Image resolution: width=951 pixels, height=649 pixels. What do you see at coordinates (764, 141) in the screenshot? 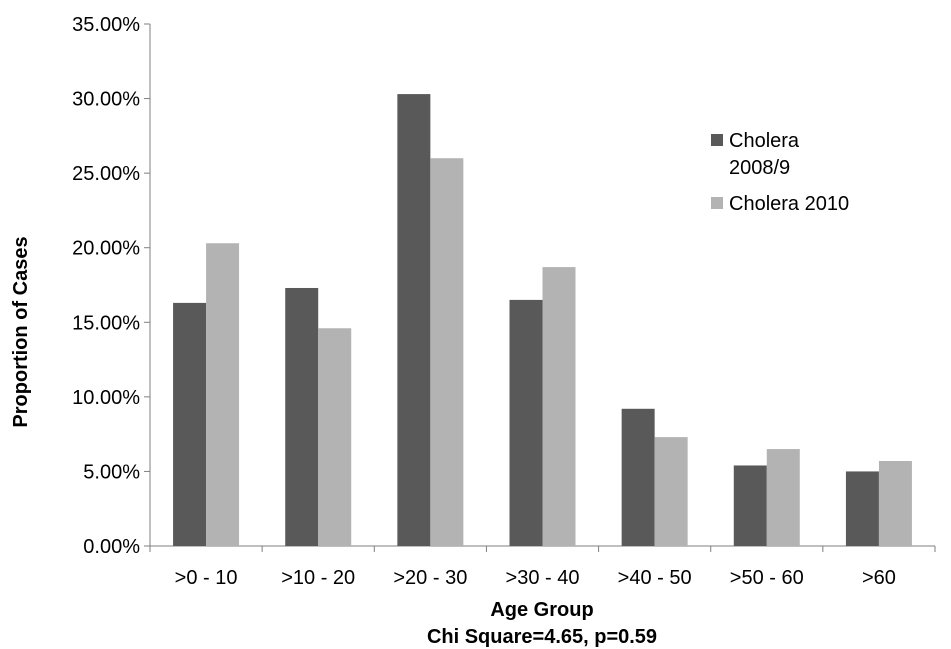
I see `legend-label: Cholera` at bounding box center [764, 141].